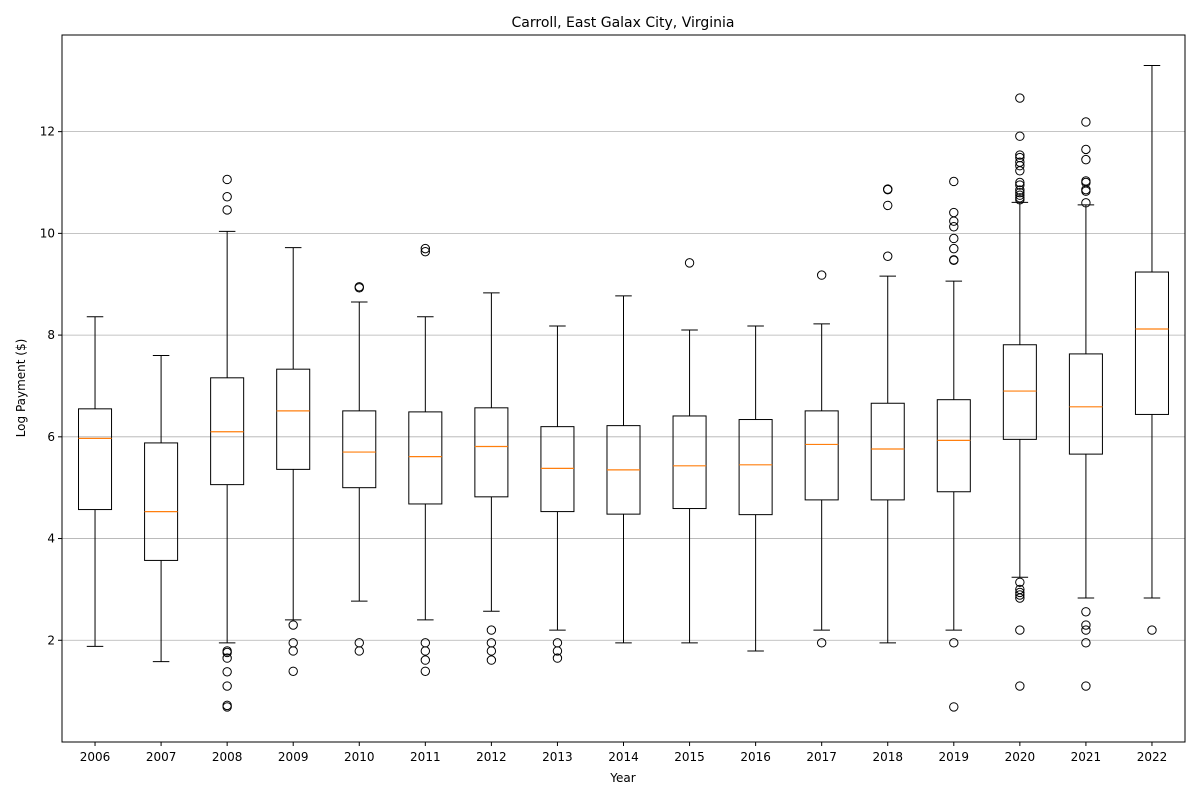  I want to click on box-2021, so click(1085, 404).